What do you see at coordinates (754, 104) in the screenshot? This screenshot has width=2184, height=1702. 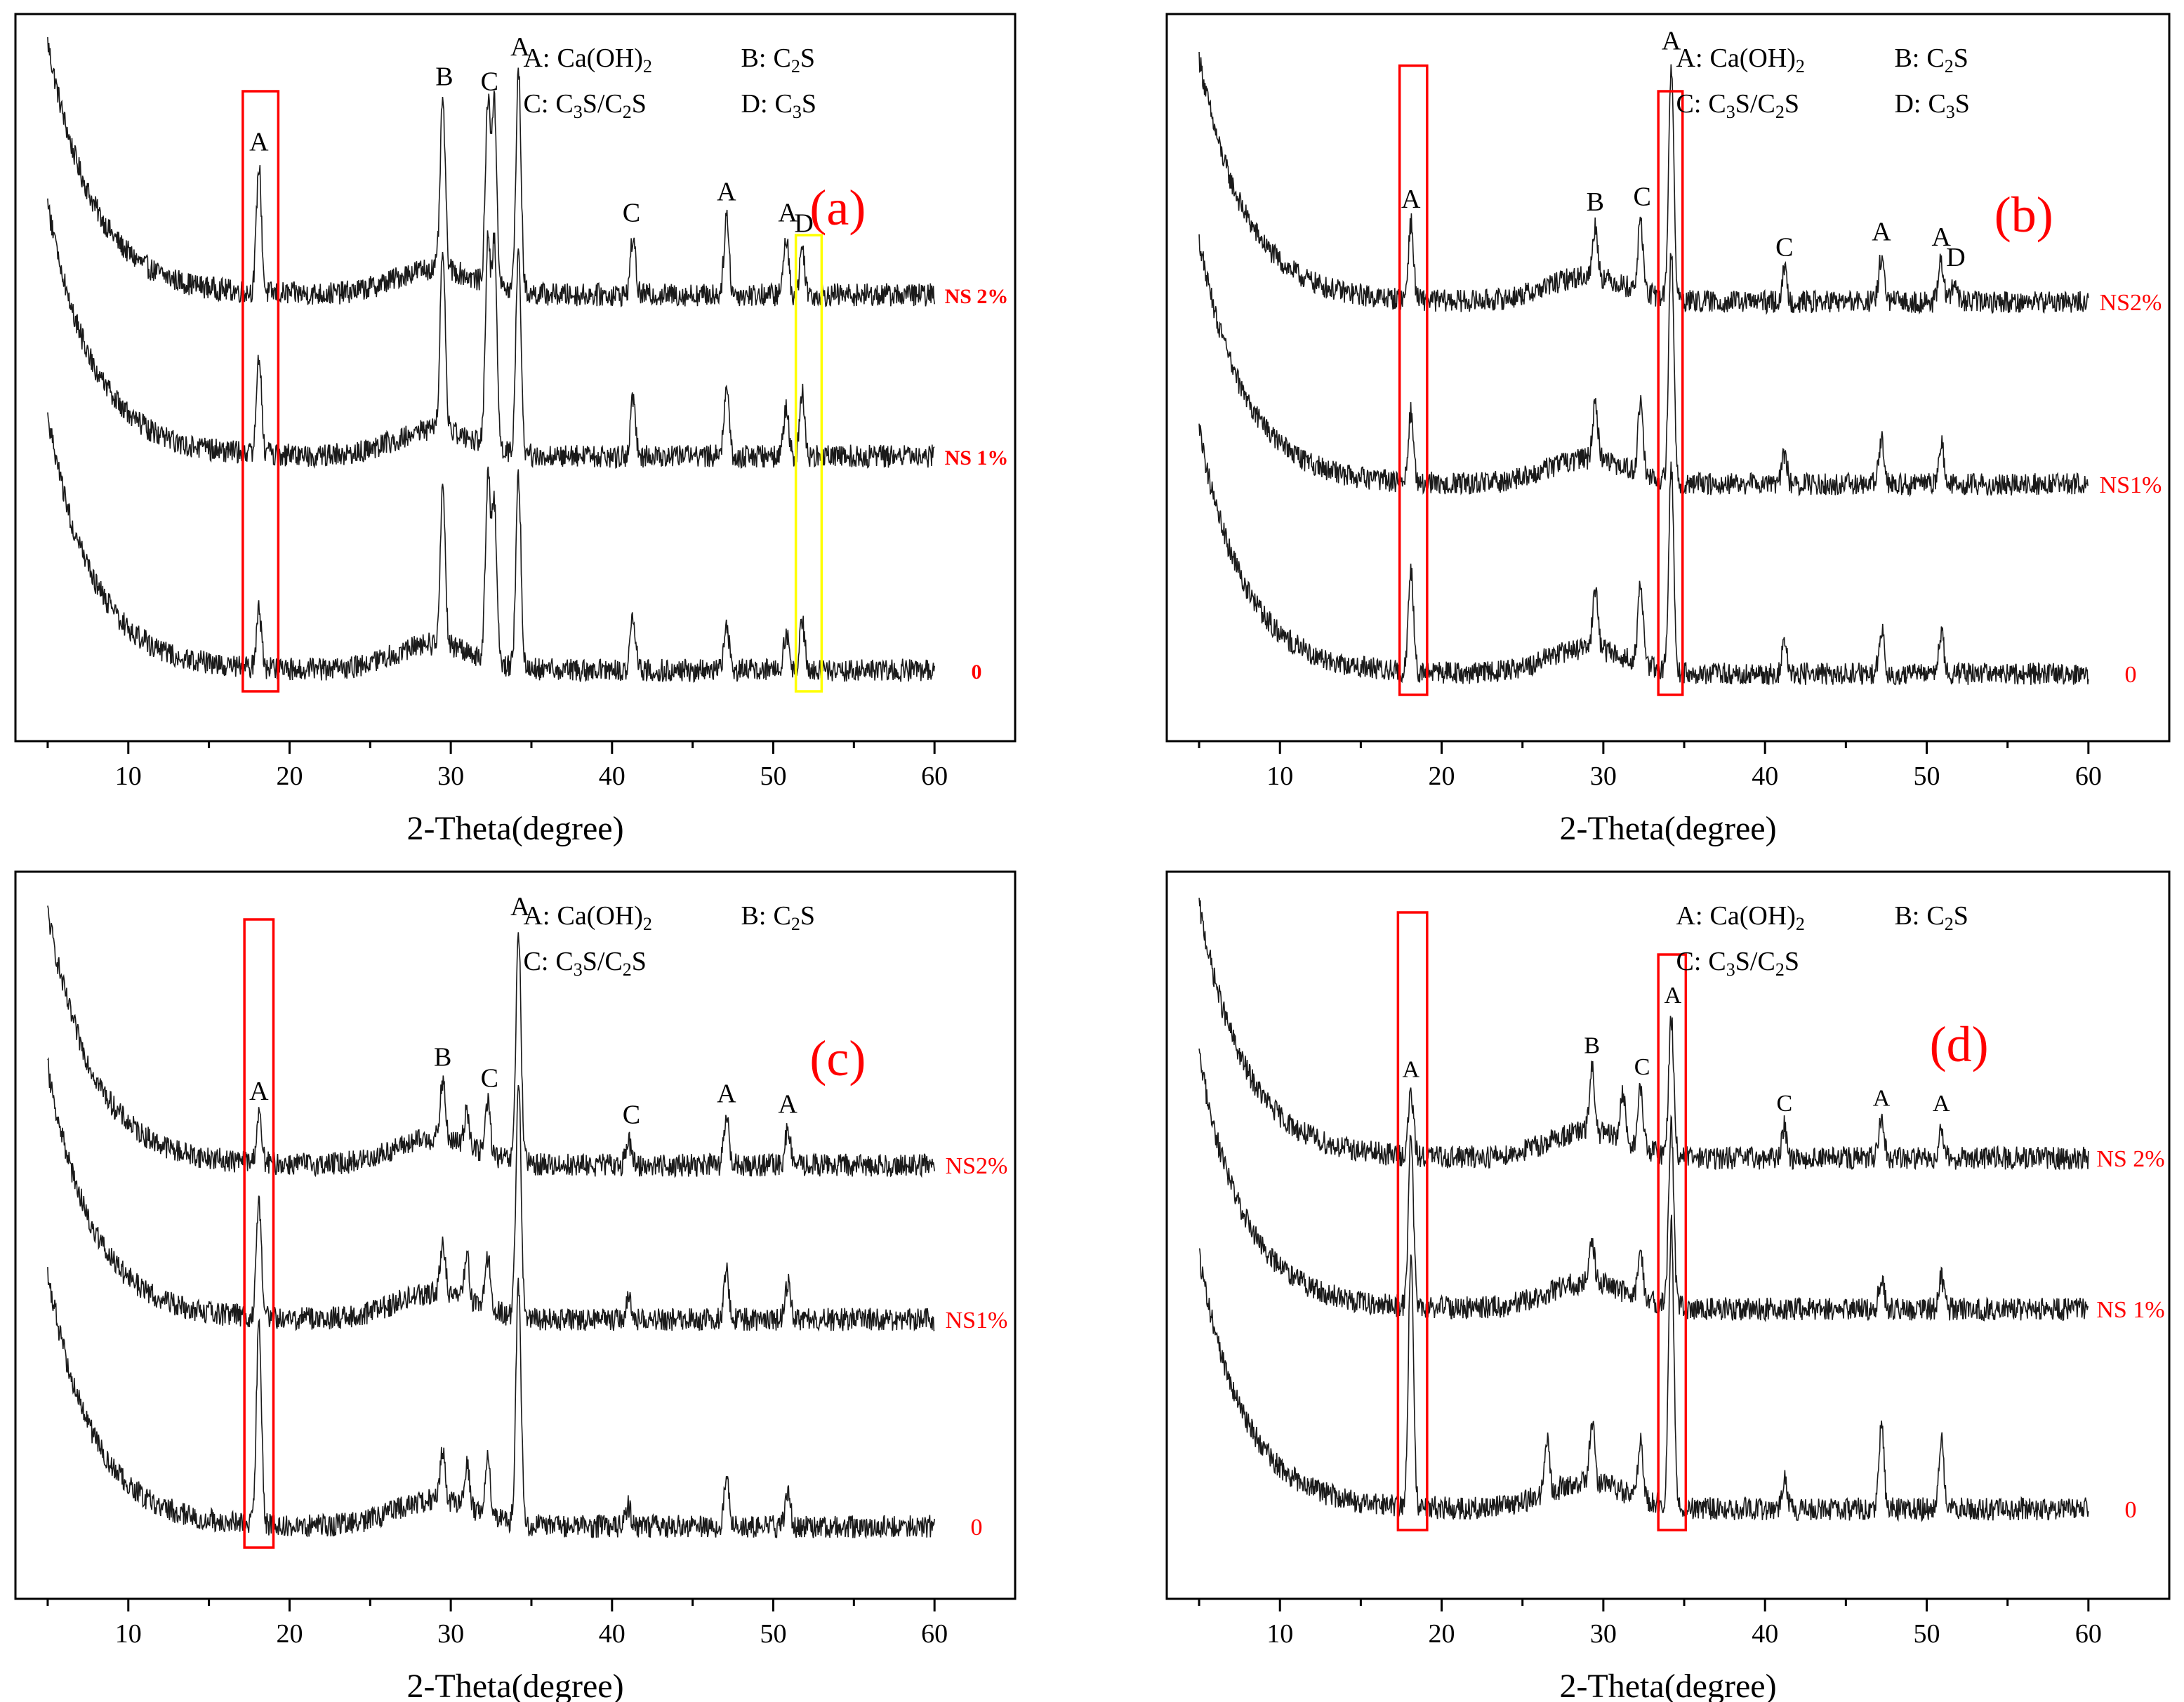 I see `legend-key: D:` at bounding box center [754, 104].